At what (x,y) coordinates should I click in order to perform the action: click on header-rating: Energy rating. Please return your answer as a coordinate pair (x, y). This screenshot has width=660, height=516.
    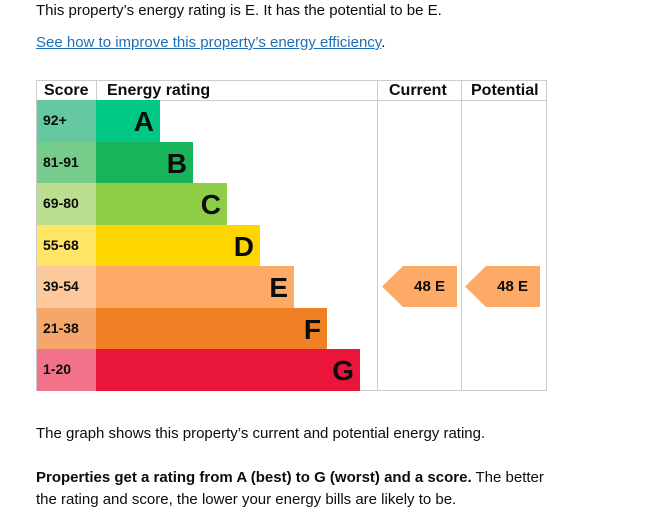
    Looking at the image, I should click on (159, 90).